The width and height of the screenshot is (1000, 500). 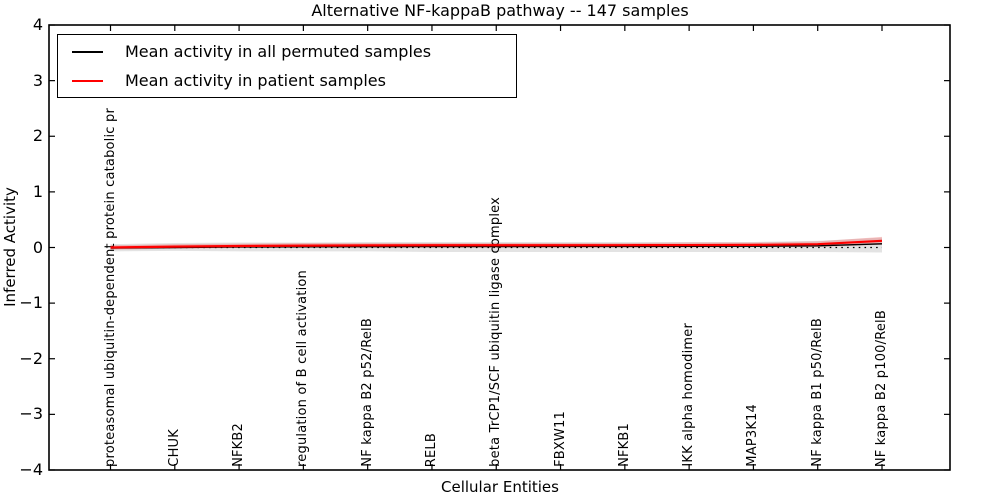 I want to click on x-axis-label: Cellular Entities, so click(x=500, y=487).